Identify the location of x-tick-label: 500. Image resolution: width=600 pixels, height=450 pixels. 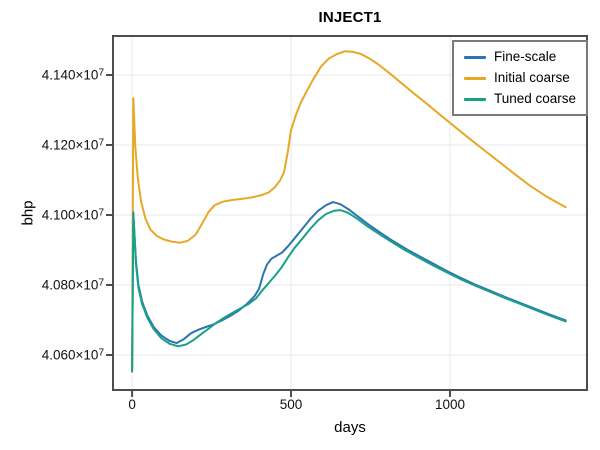
(291, 404).